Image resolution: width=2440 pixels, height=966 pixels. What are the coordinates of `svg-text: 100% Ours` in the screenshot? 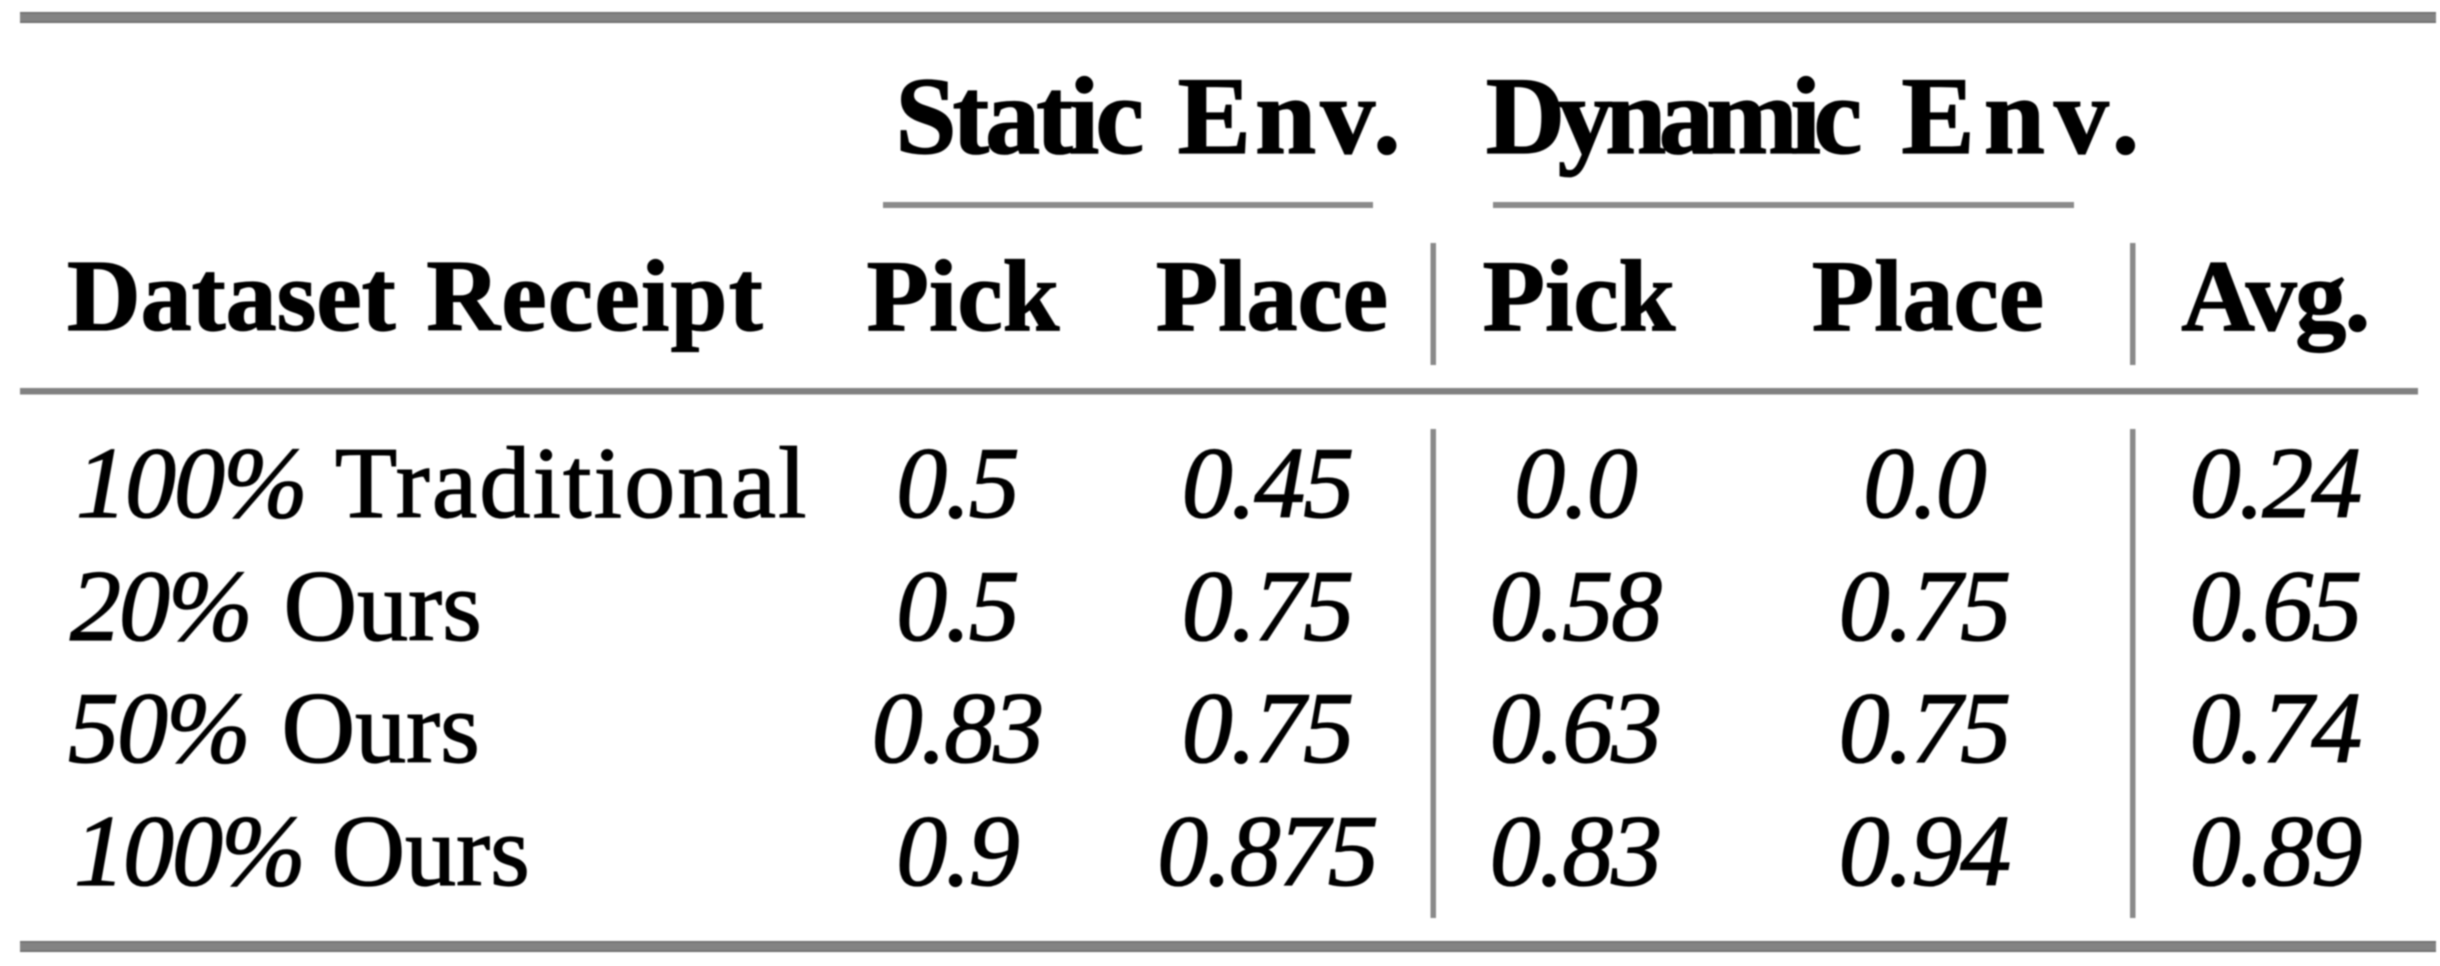 It's located at (302, 851).